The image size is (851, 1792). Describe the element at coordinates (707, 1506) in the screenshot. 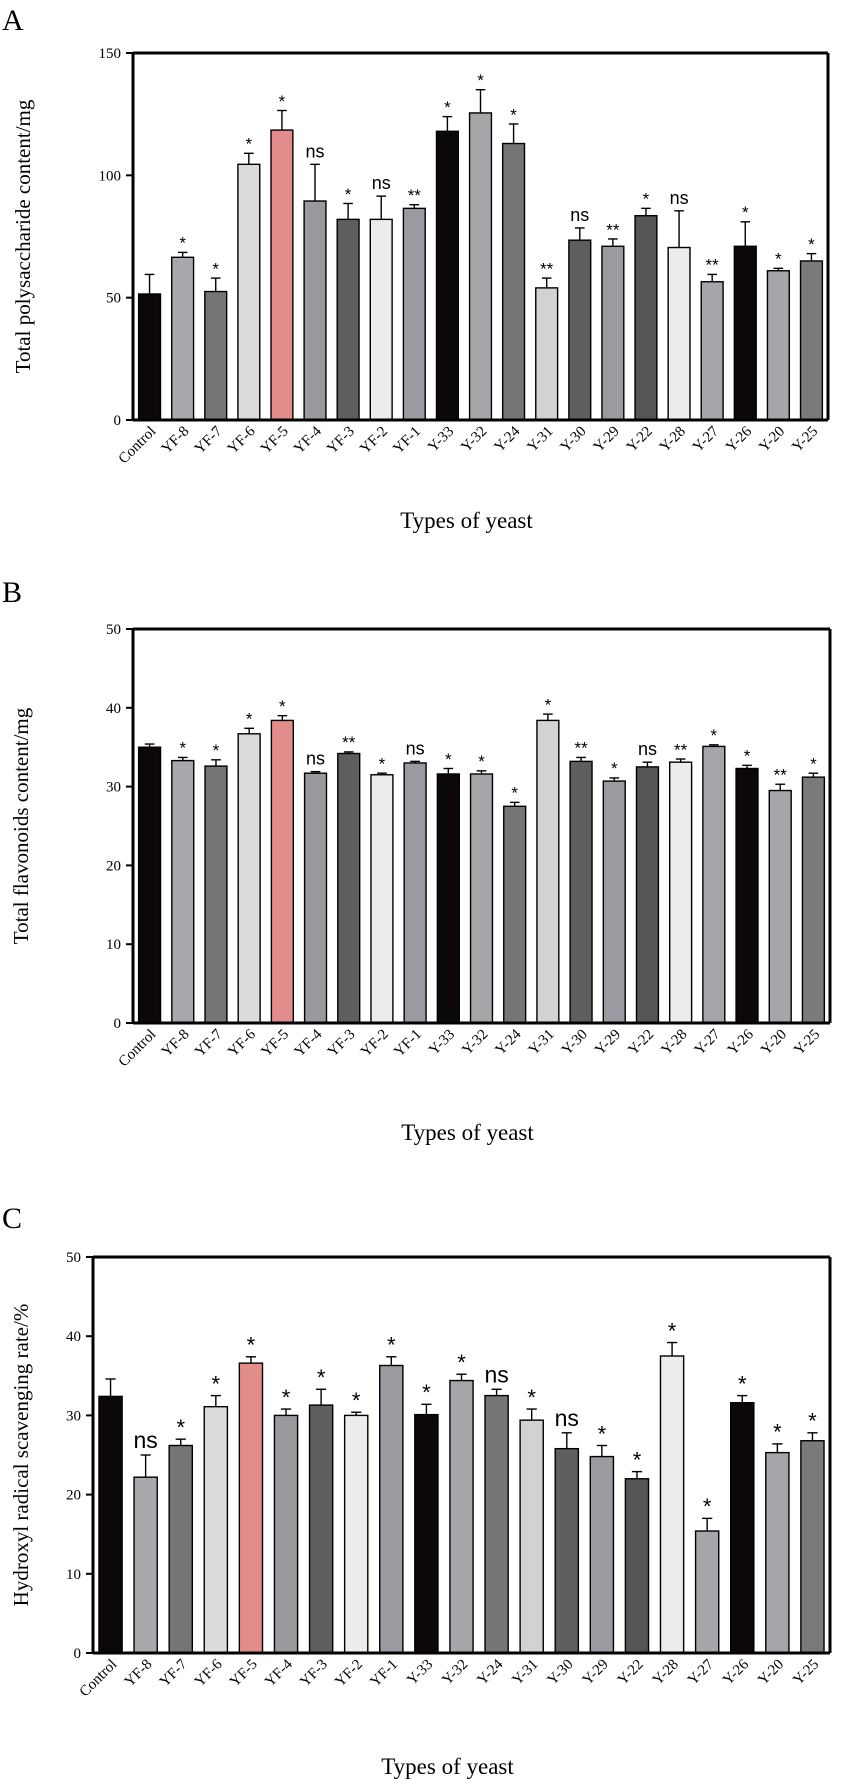

I see `panel-c-significance-17: *` at that location.